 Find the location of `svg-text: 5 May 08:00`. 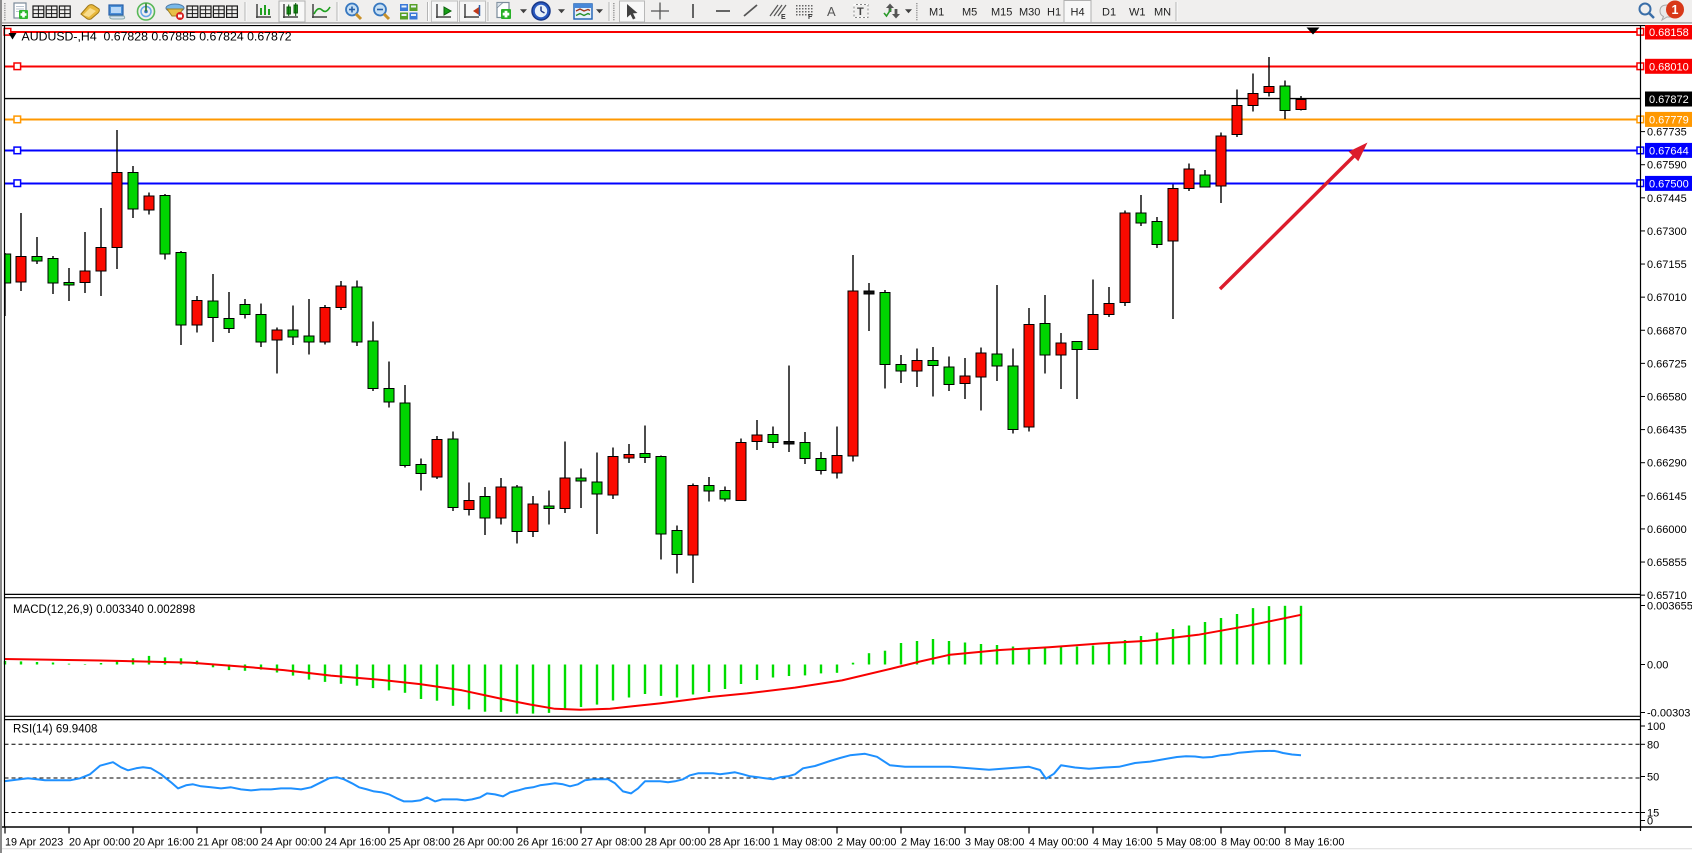

svg-text: 5 May 08:00 is located at coordinates (1186, 843).